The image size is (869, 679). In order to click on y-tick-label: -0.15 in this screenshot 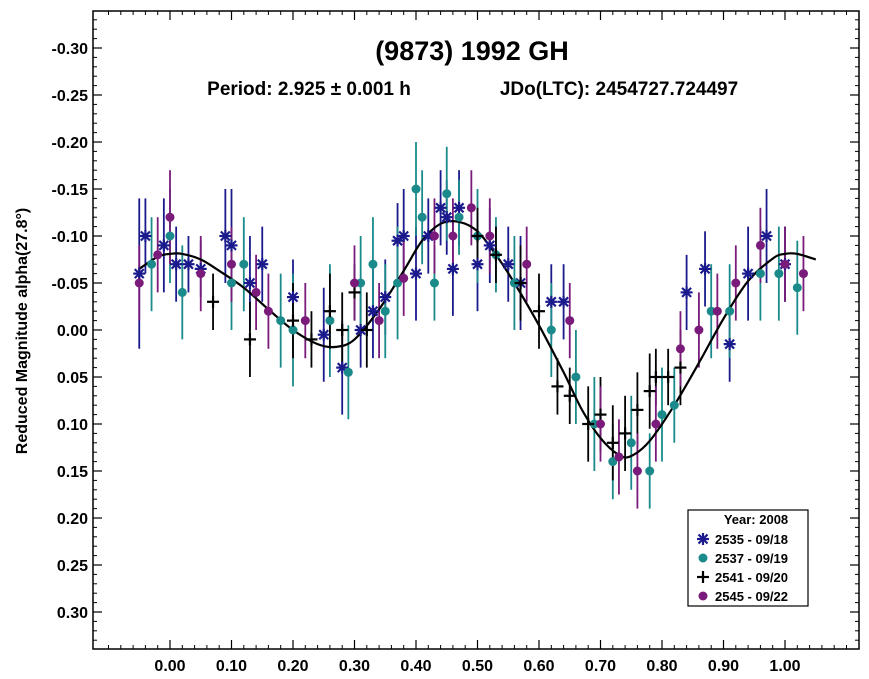, I will do `click(70, 190)`.